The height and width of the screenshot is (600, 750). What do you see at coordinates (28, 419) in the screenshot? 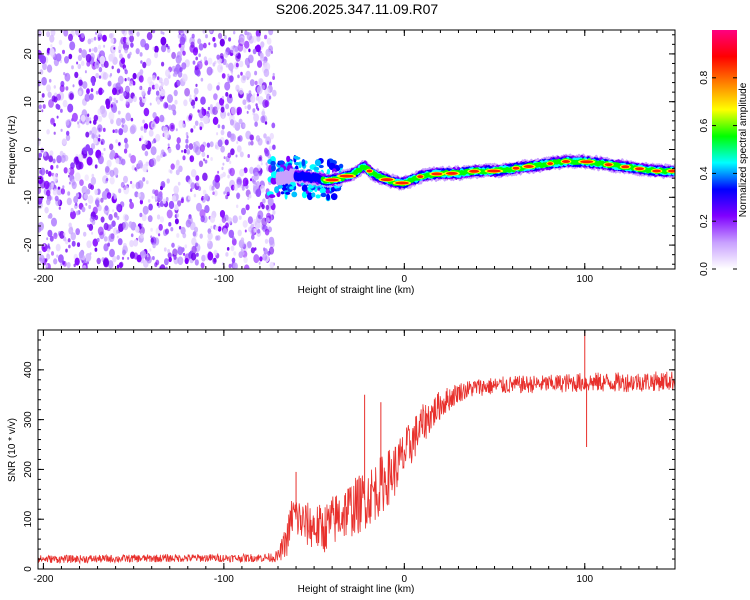
I see `y-tick-label: 300` at bounding box center [28, 419].